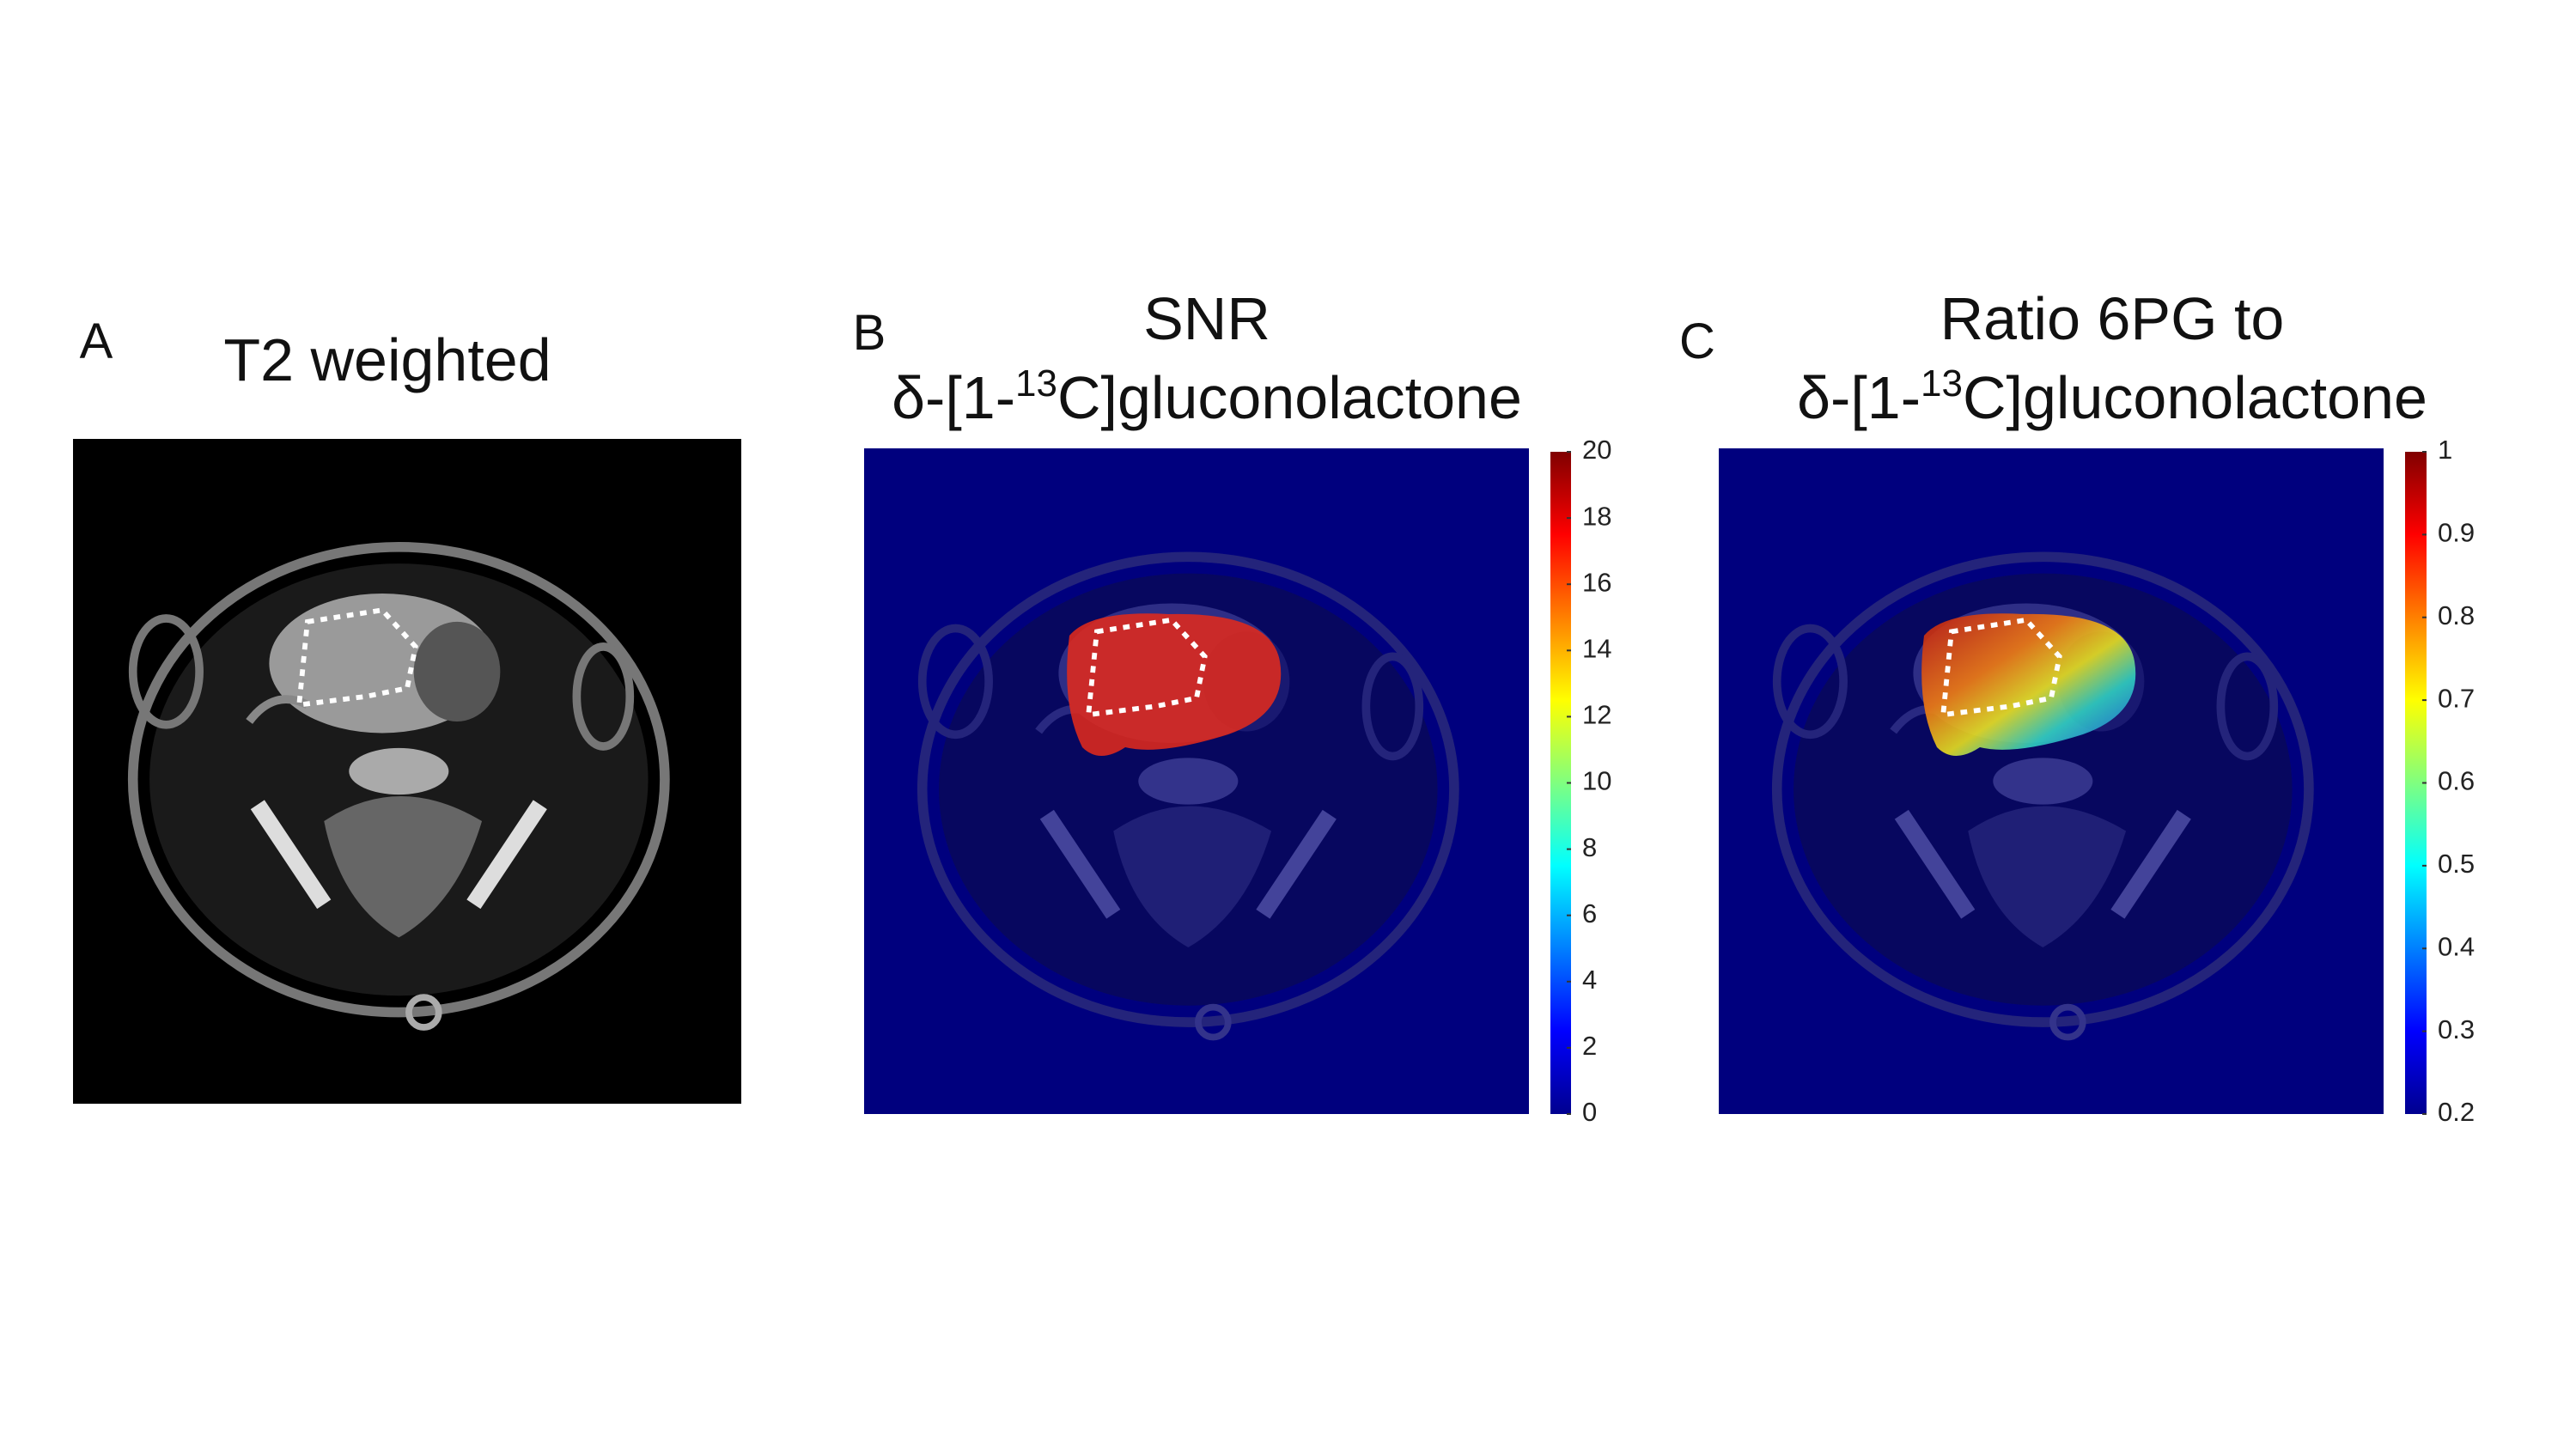 This screenshot has height=1449, width=2576. Describe the element at coordinates (2456, 698) in the screenshot. I see `tick-label: 0.7` at that location.